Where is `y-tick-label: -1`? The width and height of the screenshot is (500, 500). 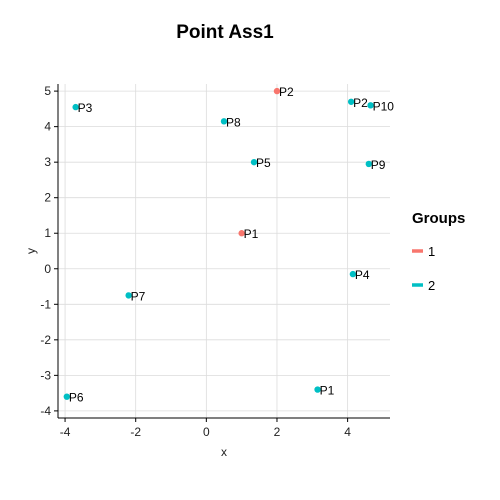
y-tick-label: -1 is located at coordinates (45, 304).